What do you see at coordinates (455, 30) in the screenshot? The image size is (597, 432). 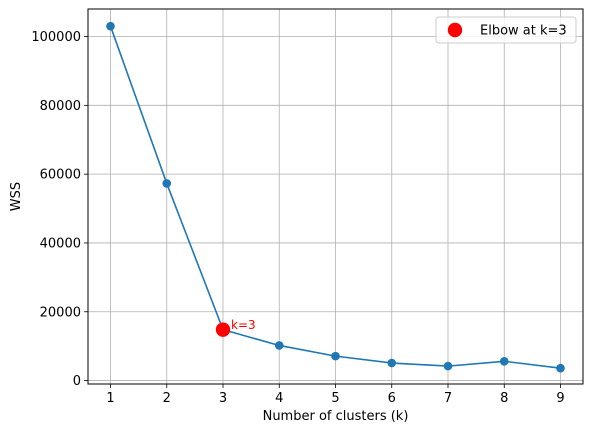 I see `legend-marker` at bounding box center [455, 30].